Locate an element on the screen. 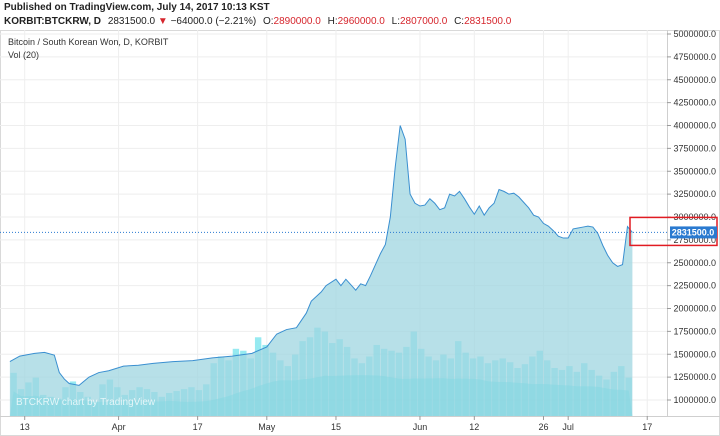 The height and width of the screenshot is (436, 720). down-arrow-icon: ▼ is located at coordinates (162, 21).